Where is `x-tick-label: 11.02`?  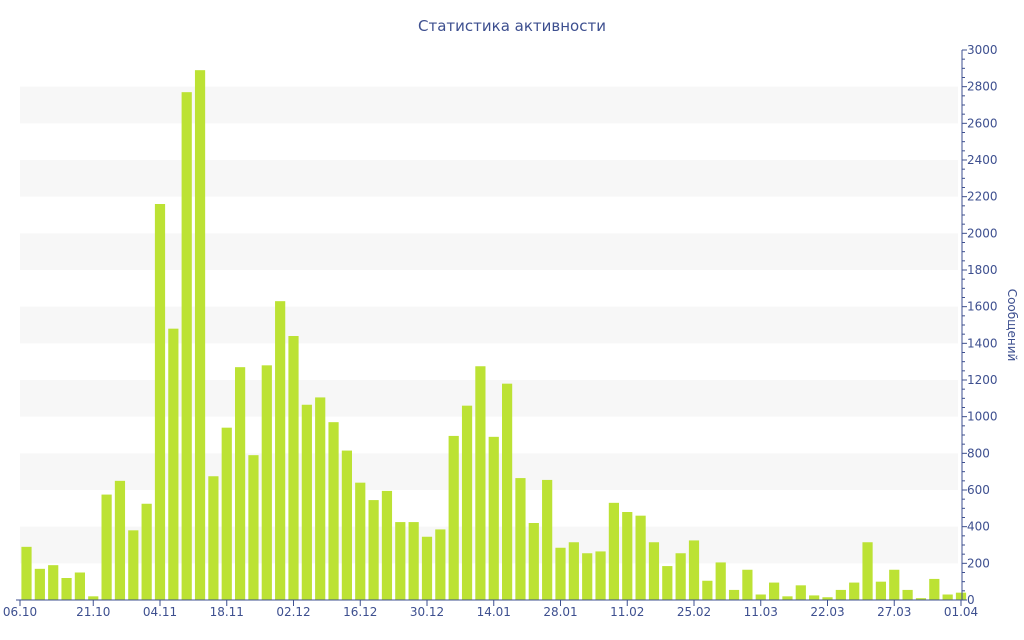
x-tick-label: 11.02 is located at coordinates (627, 612).